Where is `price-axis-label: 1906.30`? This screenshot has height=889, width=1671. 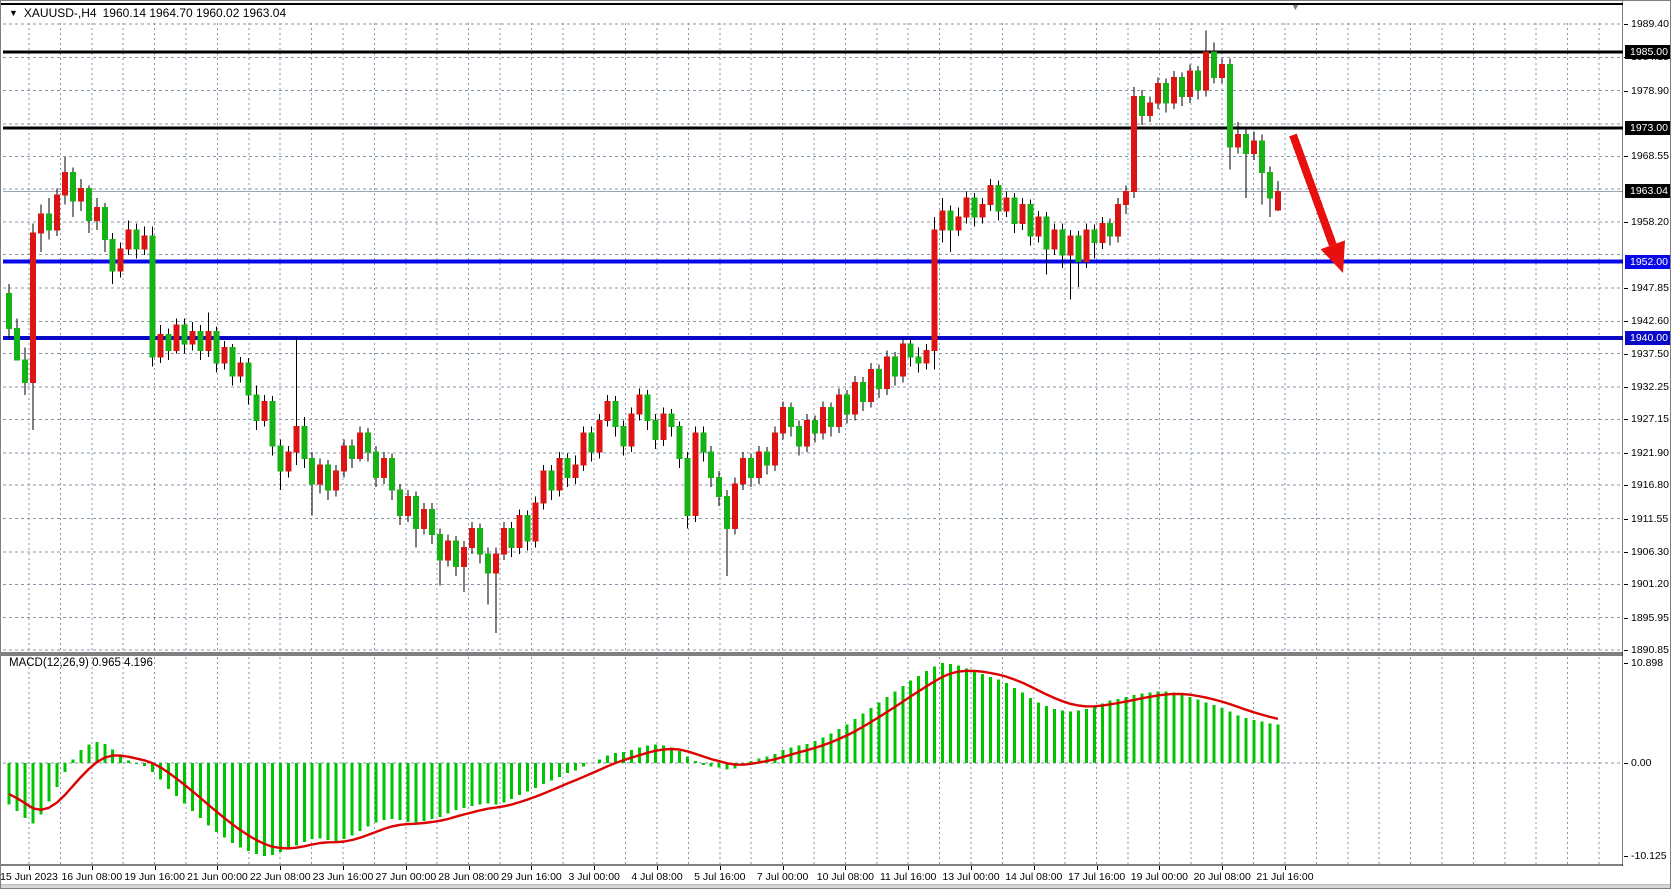 price-axis-label: 1906.30 is located at coordinates (1650, 551).